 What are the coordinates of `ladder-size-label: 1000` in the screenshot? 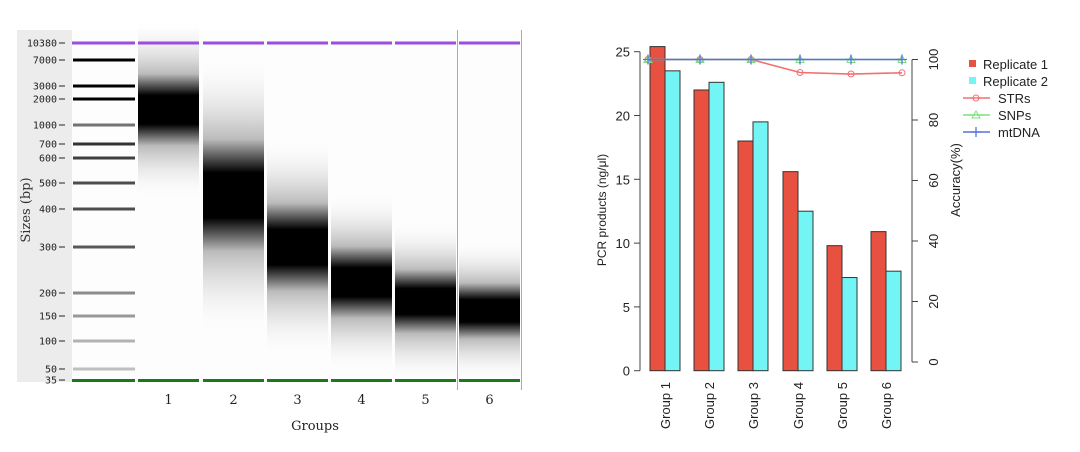 It's located at (45, 126).